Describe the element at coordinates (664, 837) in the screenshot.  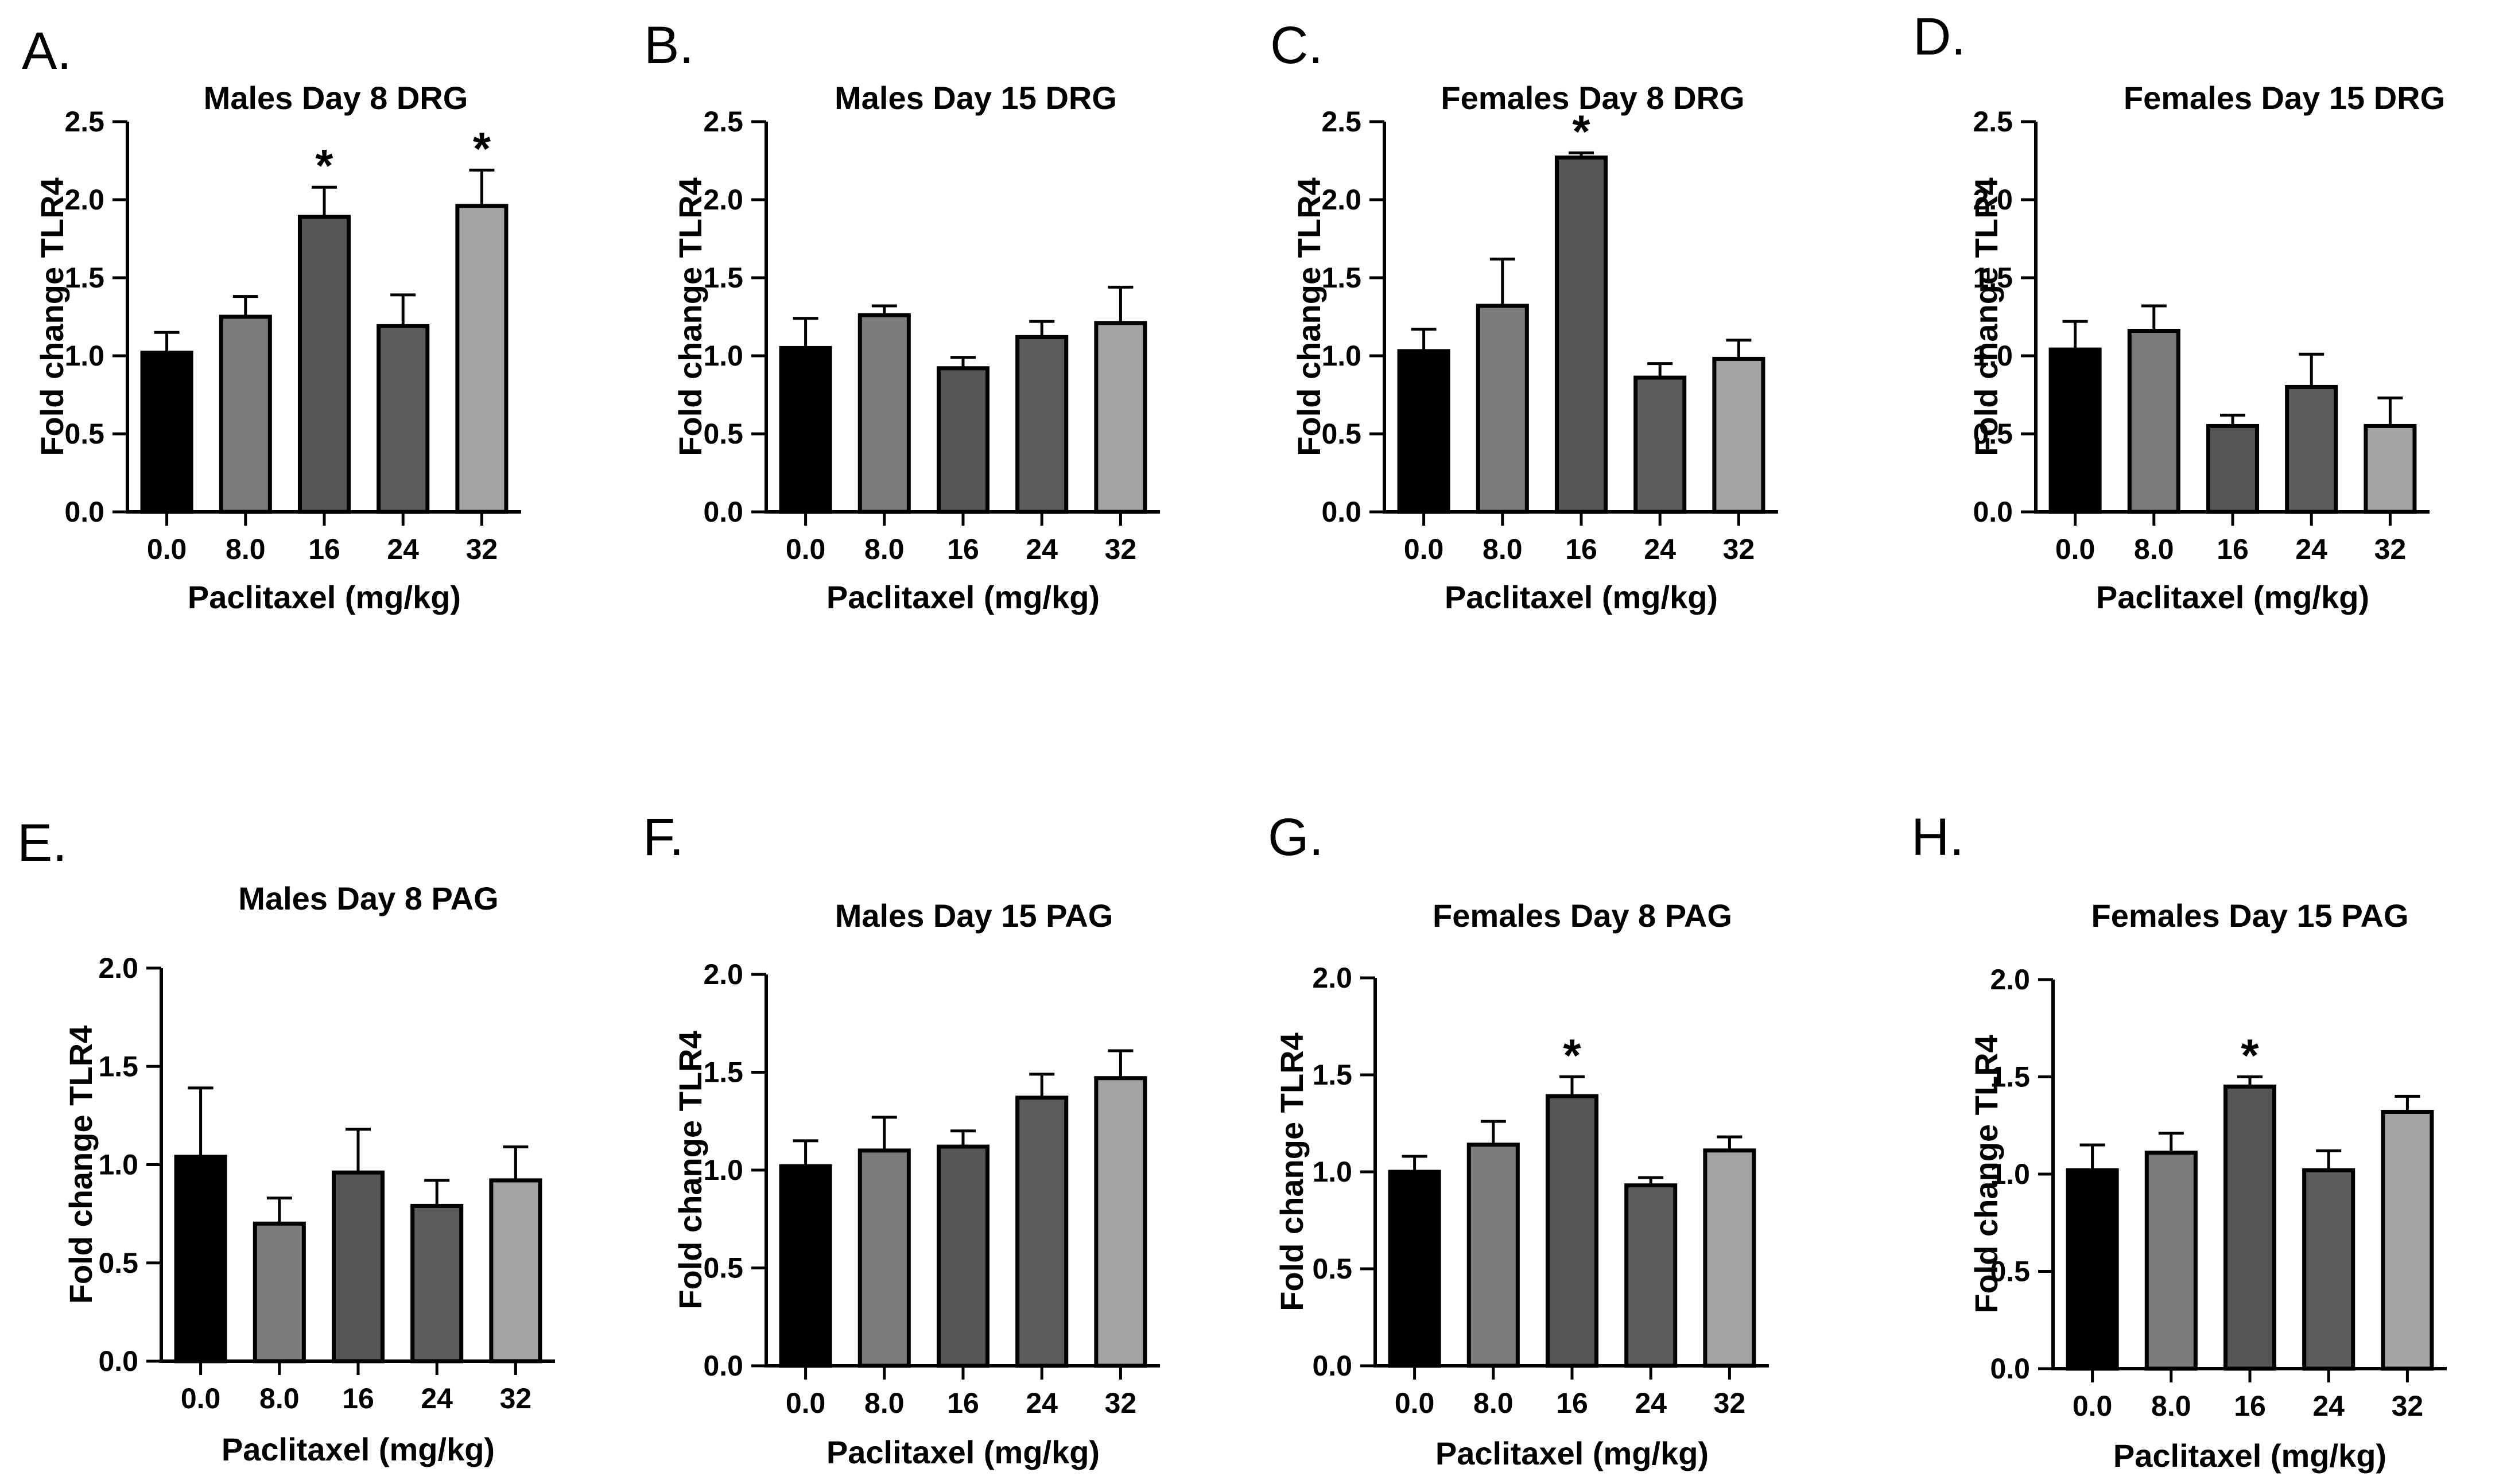
I see `panel-letter: F.` at that location.